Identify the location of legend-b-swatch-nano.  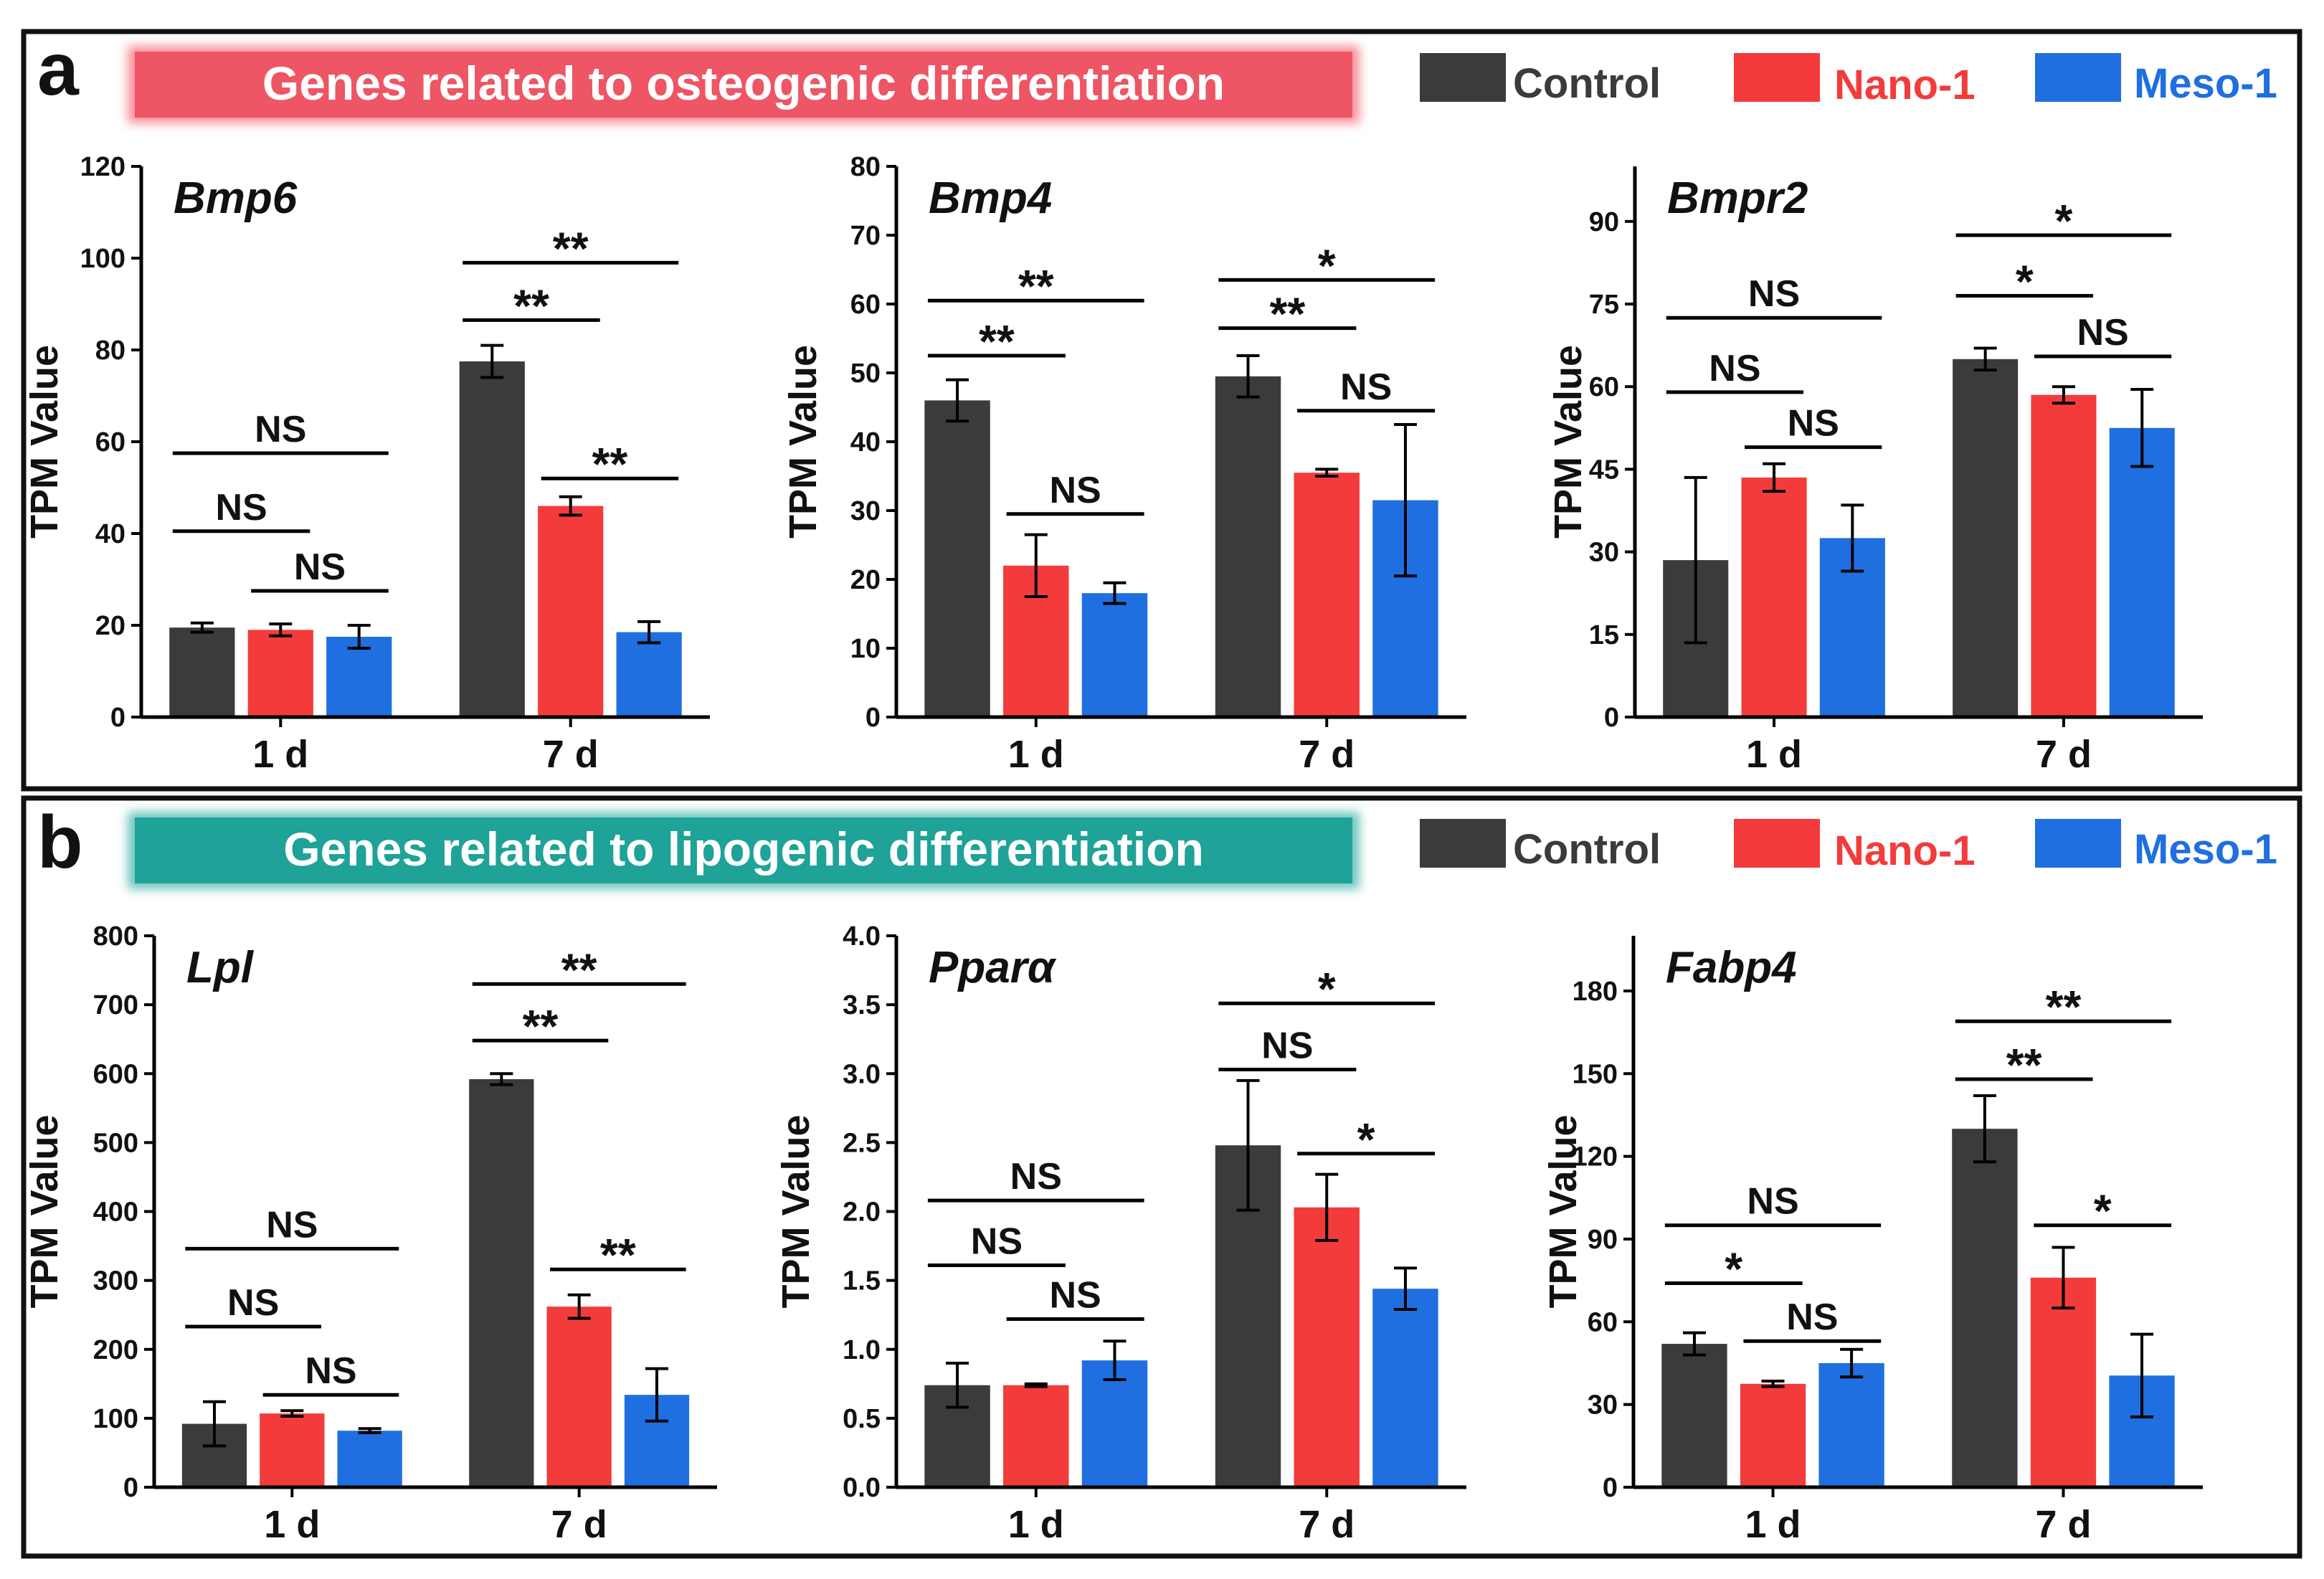
(1777, 843).